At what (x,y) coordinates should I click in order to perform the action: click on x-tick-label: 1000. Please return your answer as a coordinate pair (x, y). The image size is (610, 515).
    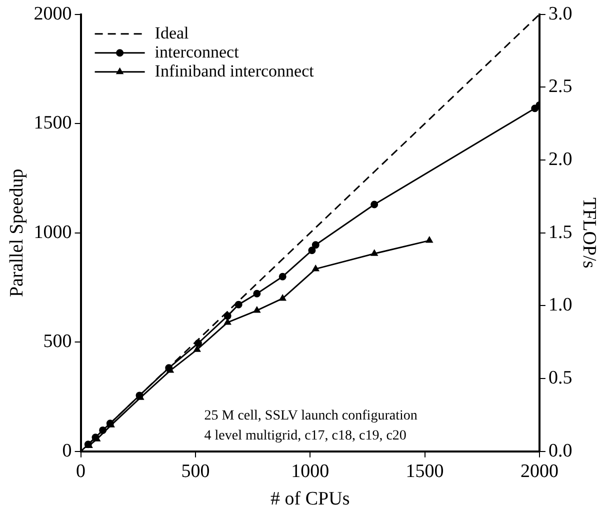
    Looking at the image, I should click on (310, 471).